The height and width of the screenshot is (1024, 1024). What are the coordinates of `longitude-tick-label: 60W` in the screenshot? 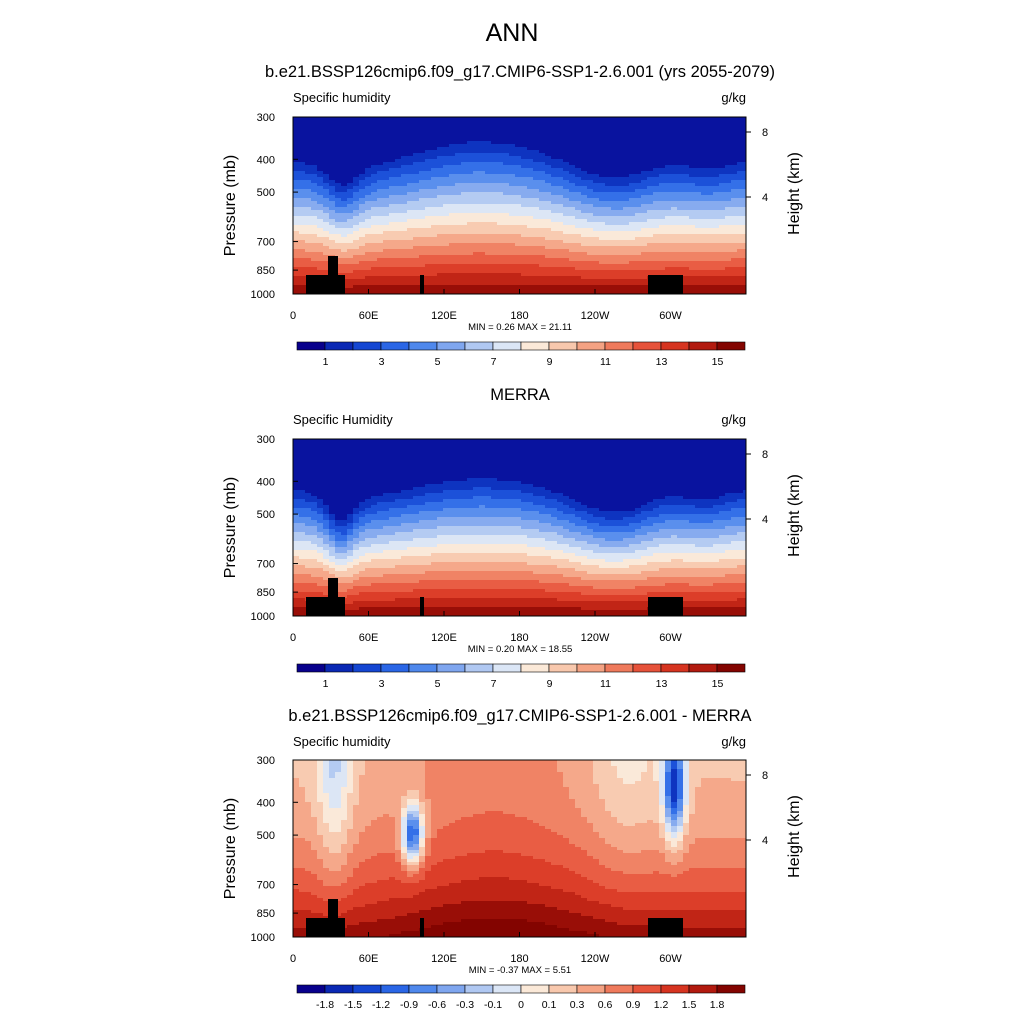 It's located at (670, 316).